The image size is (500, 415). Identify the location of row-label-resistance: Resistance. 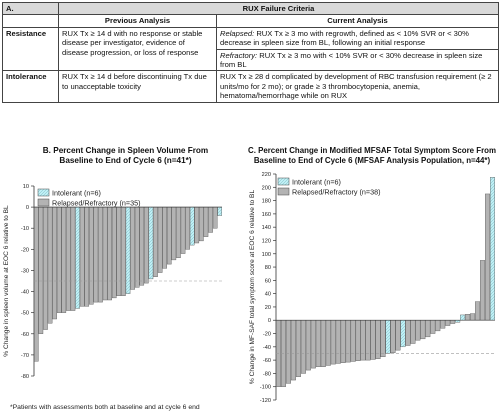
(30, 49).